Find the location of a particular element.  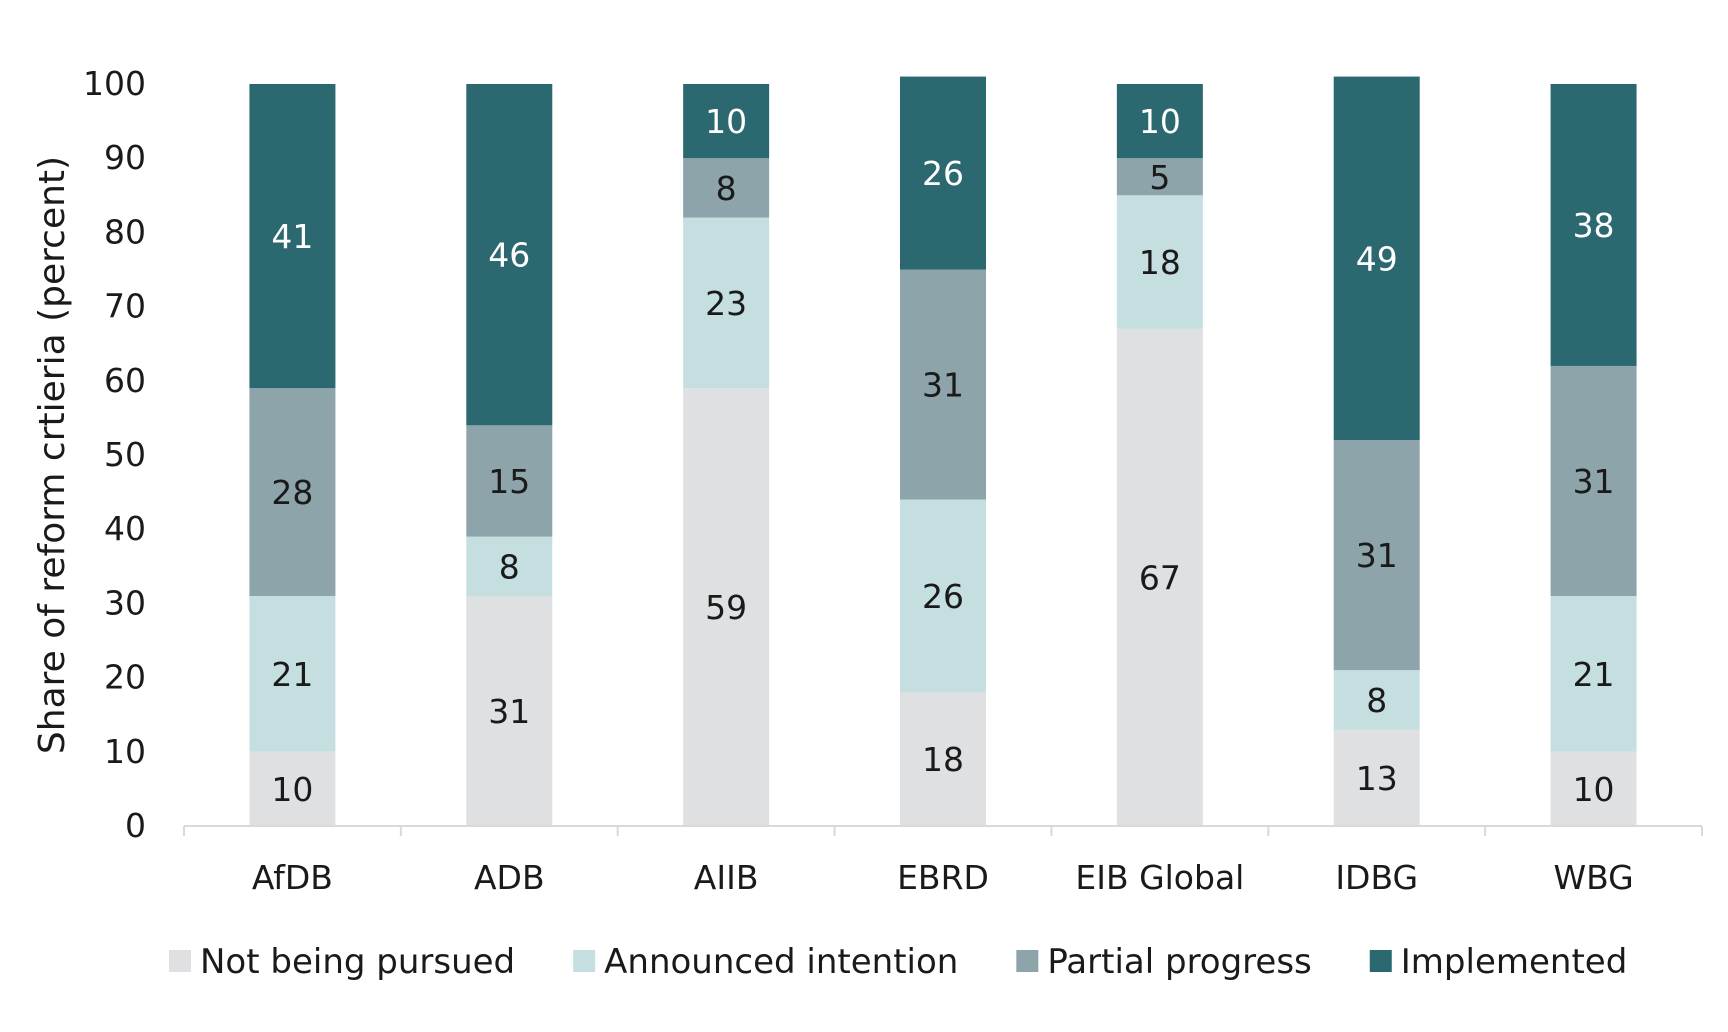

y-axis-title-group: Share of reform crtieria (percent) is located at coordinates (52, 455).